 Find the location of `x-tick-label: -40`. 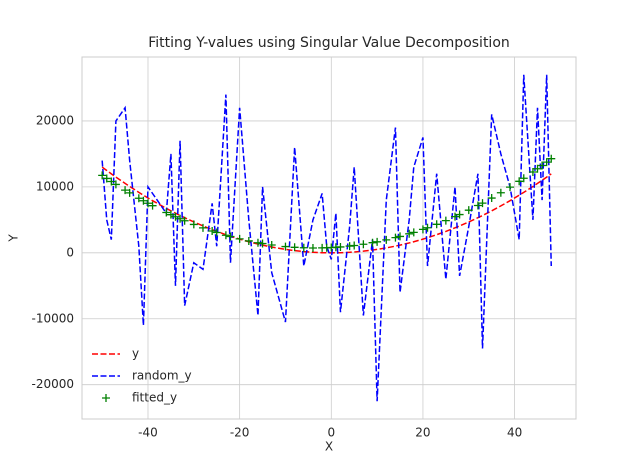

x-tick-label: -40 is located at coordinates (148, 433).